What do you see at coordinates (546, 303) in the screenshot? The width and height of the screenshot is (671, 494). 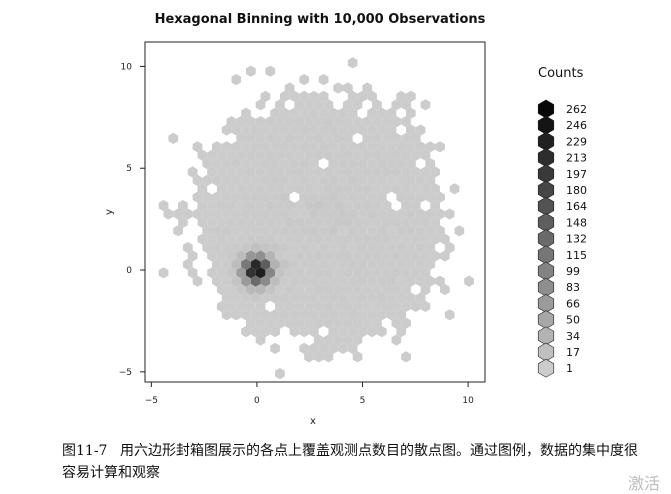 I see `legend-hexagon` at bounding box center [546, 303].